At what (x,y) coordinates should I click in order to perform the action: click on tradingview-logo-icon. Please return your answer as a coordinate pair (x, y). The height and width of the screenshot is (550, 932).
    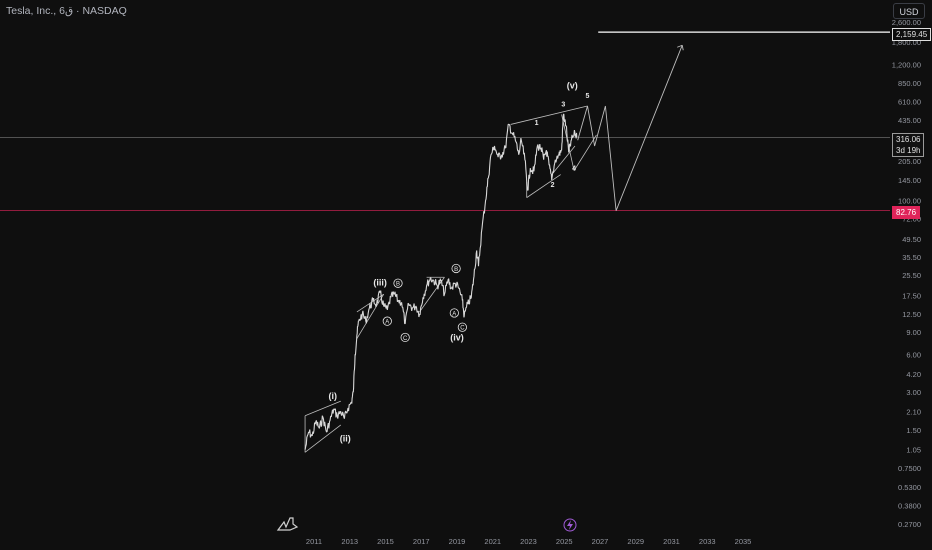
    Looking at the image, I should click on (287, 524).